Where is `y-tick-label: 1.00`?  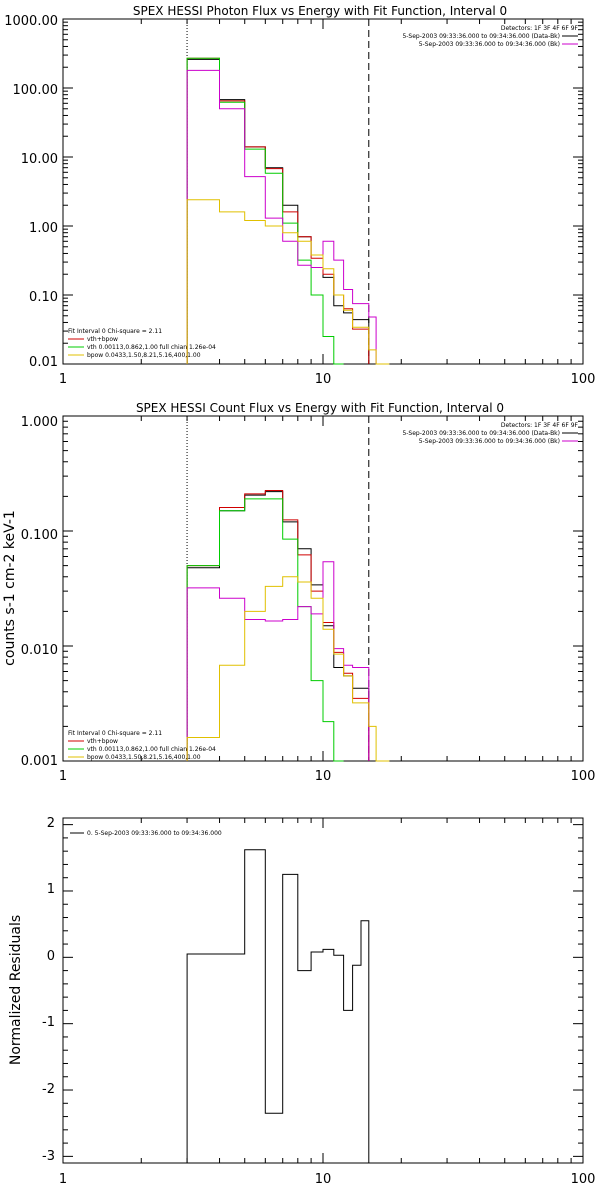 y-tick-label: 1.00 is located at coordinates (43, 228).